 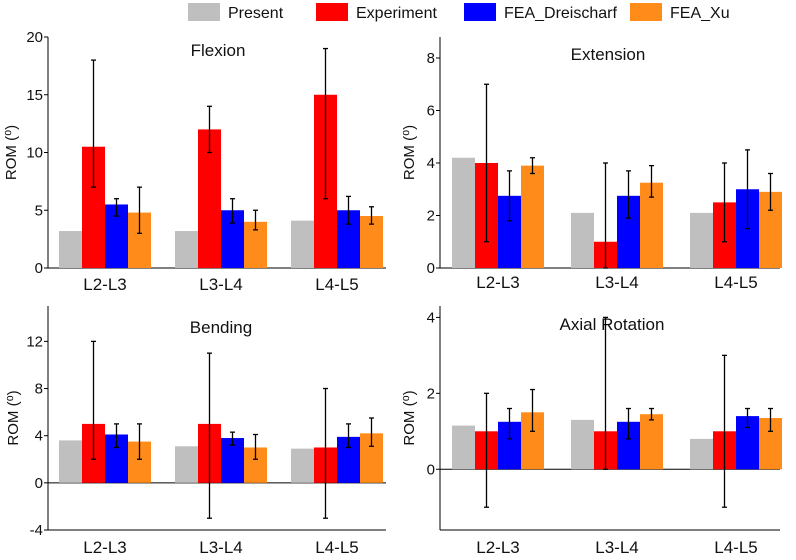 I want to click on bar-bending-l2-l3-fea-dreischarf, so click(x=116, y=458).